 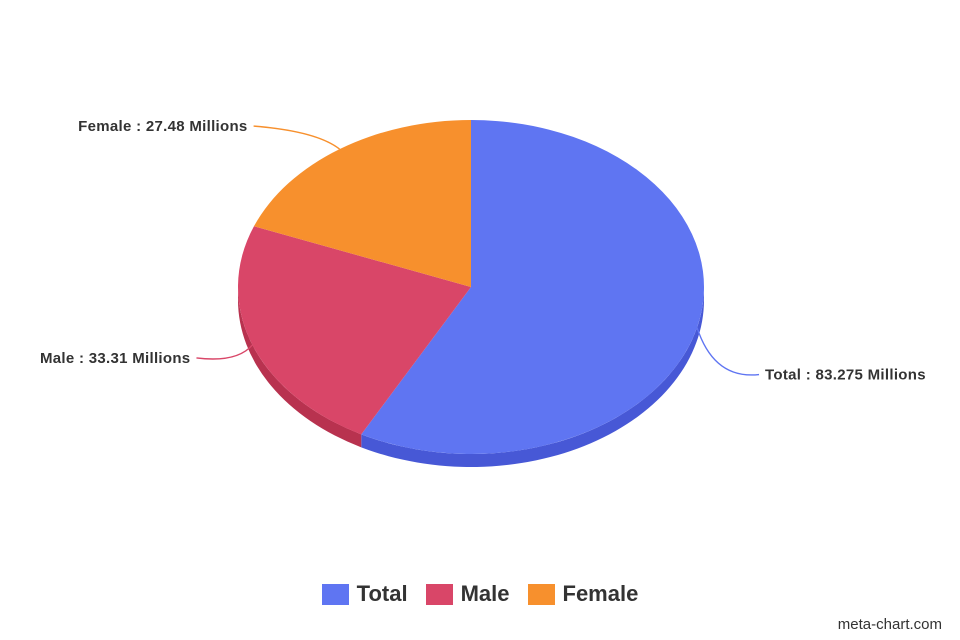 I want to click on slice-label-female: Female : 27.48 Millions, so click(x=162, y=126).